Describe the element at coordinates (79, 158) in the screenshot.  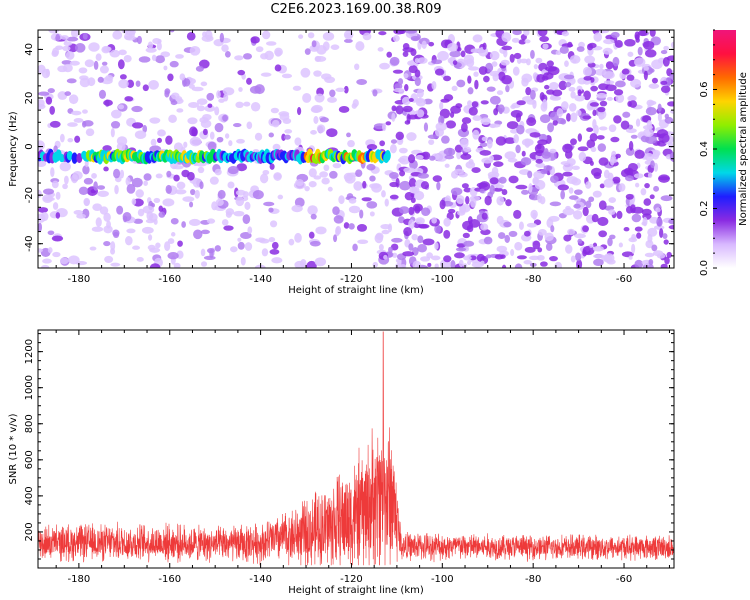
I see `signal-band-cell` at that location.